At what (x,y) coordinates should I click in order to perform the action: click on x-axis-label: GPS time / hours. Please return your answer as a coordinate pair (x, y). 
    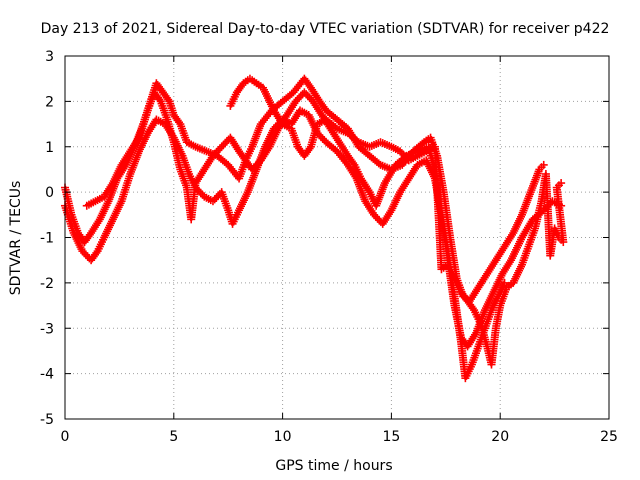
    Looking at the image, I should click on (333, 466).